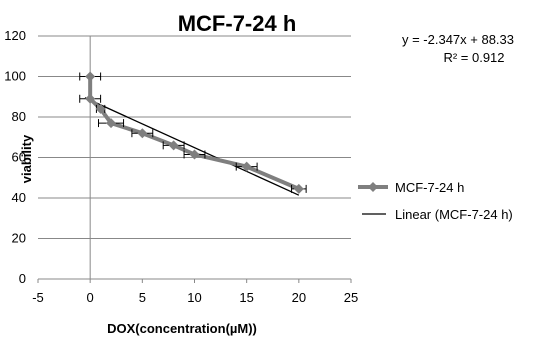  What do you see at coordinates (15, 35) in the screenshot?
I see `y-tick-label-6: 120` at bounding box center [15, 35].